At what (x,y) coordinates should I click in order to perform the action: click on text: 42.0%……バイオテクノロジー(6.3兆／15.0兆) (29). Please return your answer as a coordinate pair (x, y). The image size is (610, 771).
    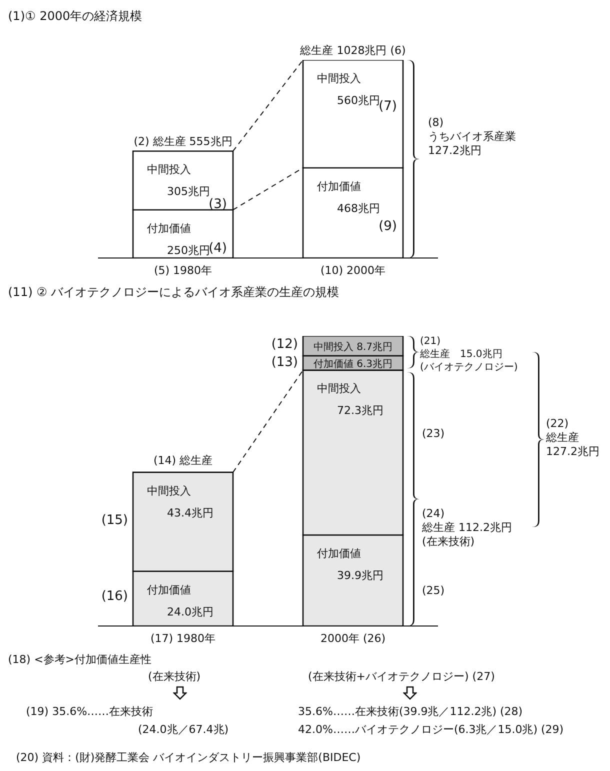
    Looking at the image, I should click on (431, 729).